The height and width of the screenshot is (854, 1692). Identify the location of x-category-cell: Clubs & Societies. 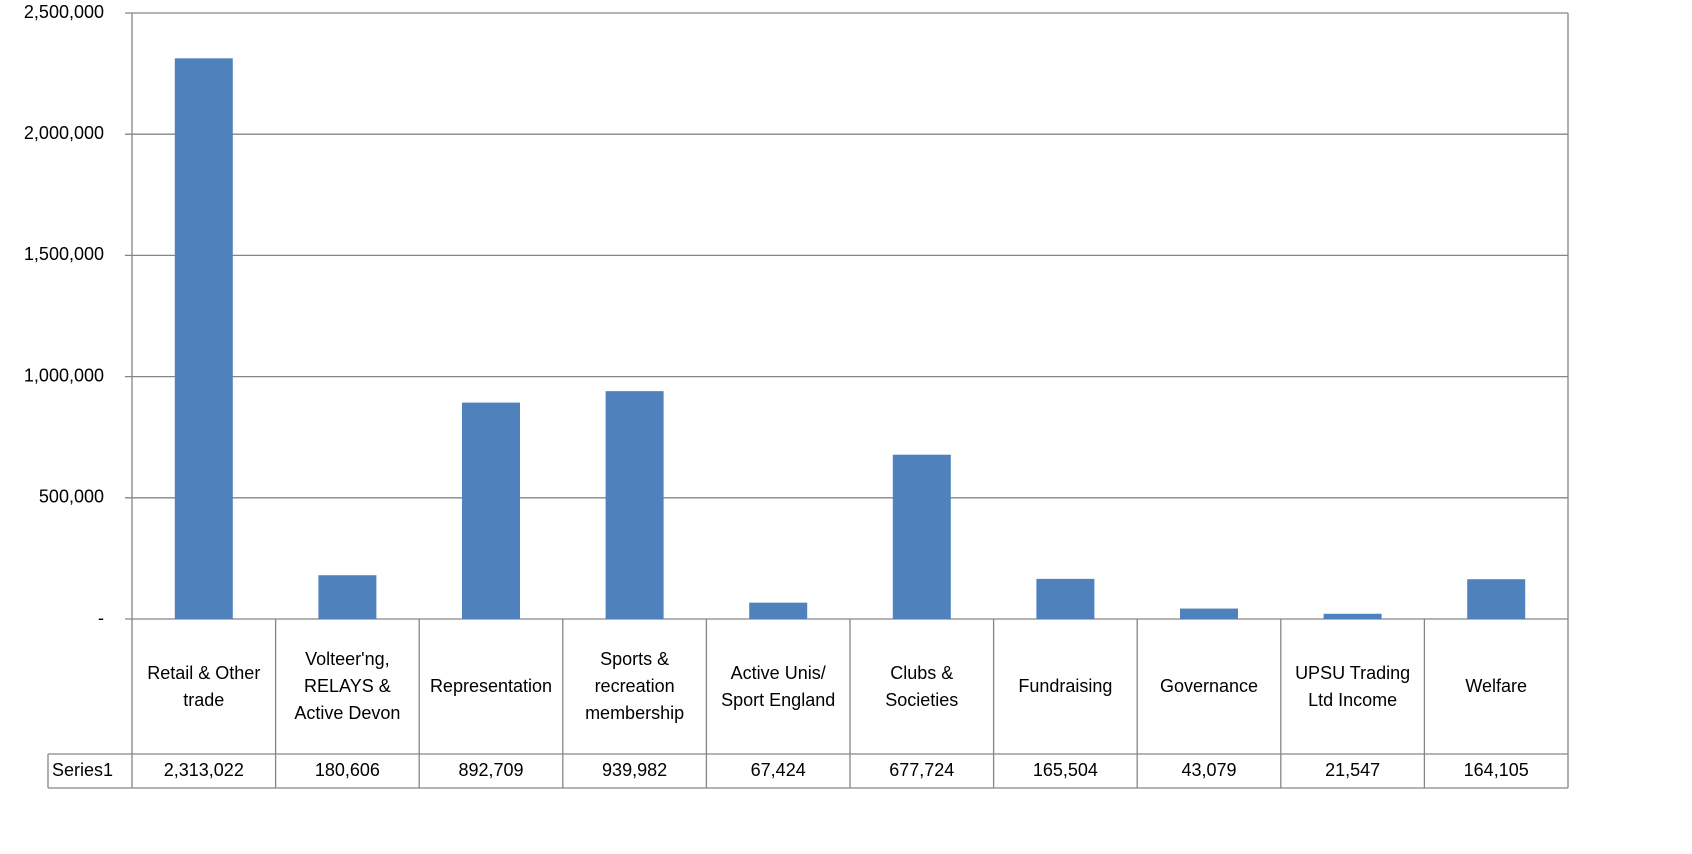
(922, 686).